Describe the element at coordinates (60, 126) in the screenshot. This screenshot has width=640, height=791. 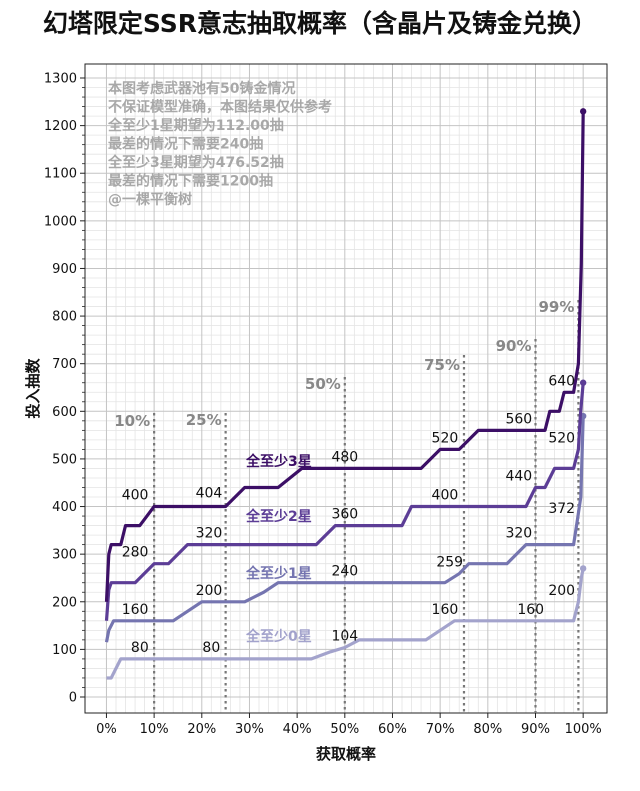
I see `y-tick-label: 1200` at that location.